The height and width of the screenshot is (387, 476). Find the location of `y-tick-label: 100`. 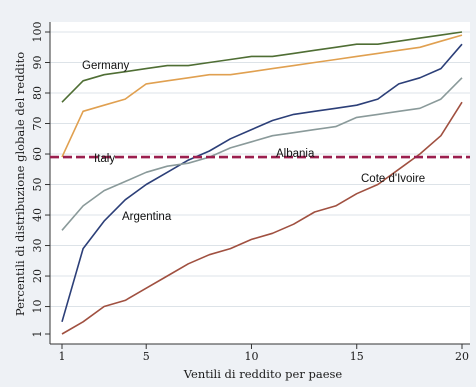

y-tick-label: 100 is located at coordinates (37, 32).